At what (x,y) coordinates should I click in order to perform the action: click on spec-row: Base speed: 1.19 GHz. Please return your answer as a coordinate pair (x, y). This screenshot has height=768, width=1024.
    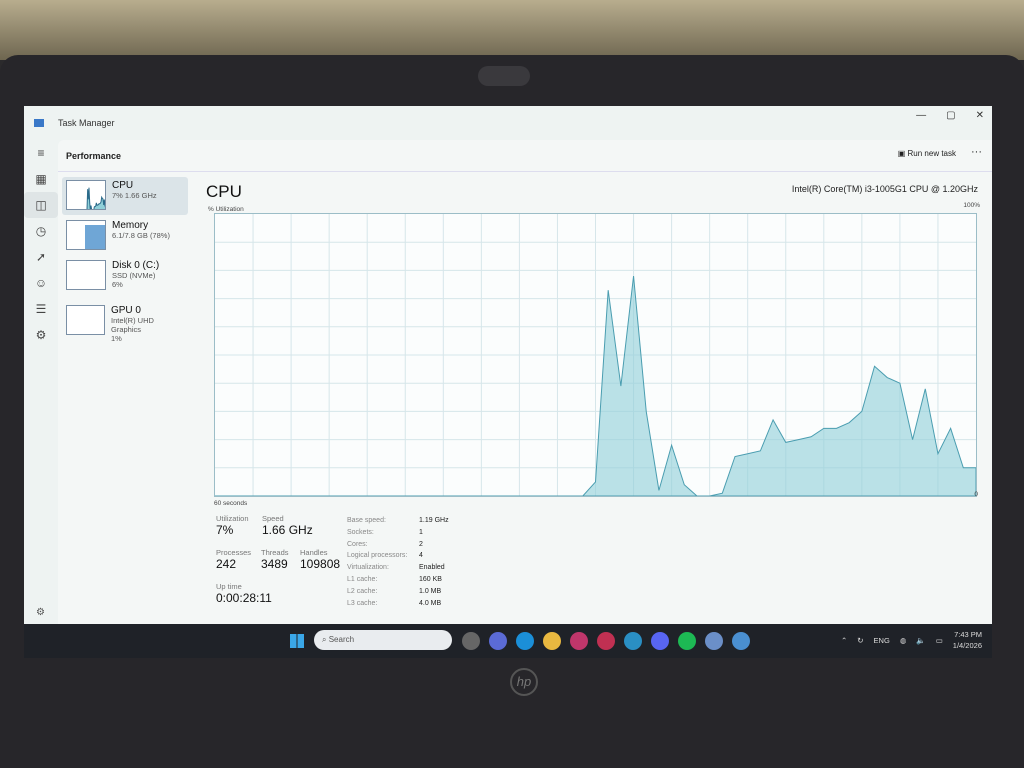
    Looking at the image, I should click on (398, 521).